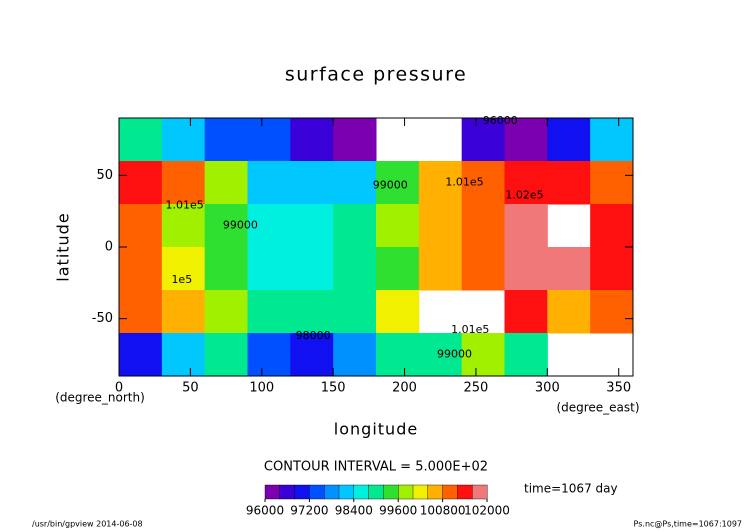 The width and height of the screenshot is (752, 532). I want to click on x-tick-label: 300, so click(547, 388).